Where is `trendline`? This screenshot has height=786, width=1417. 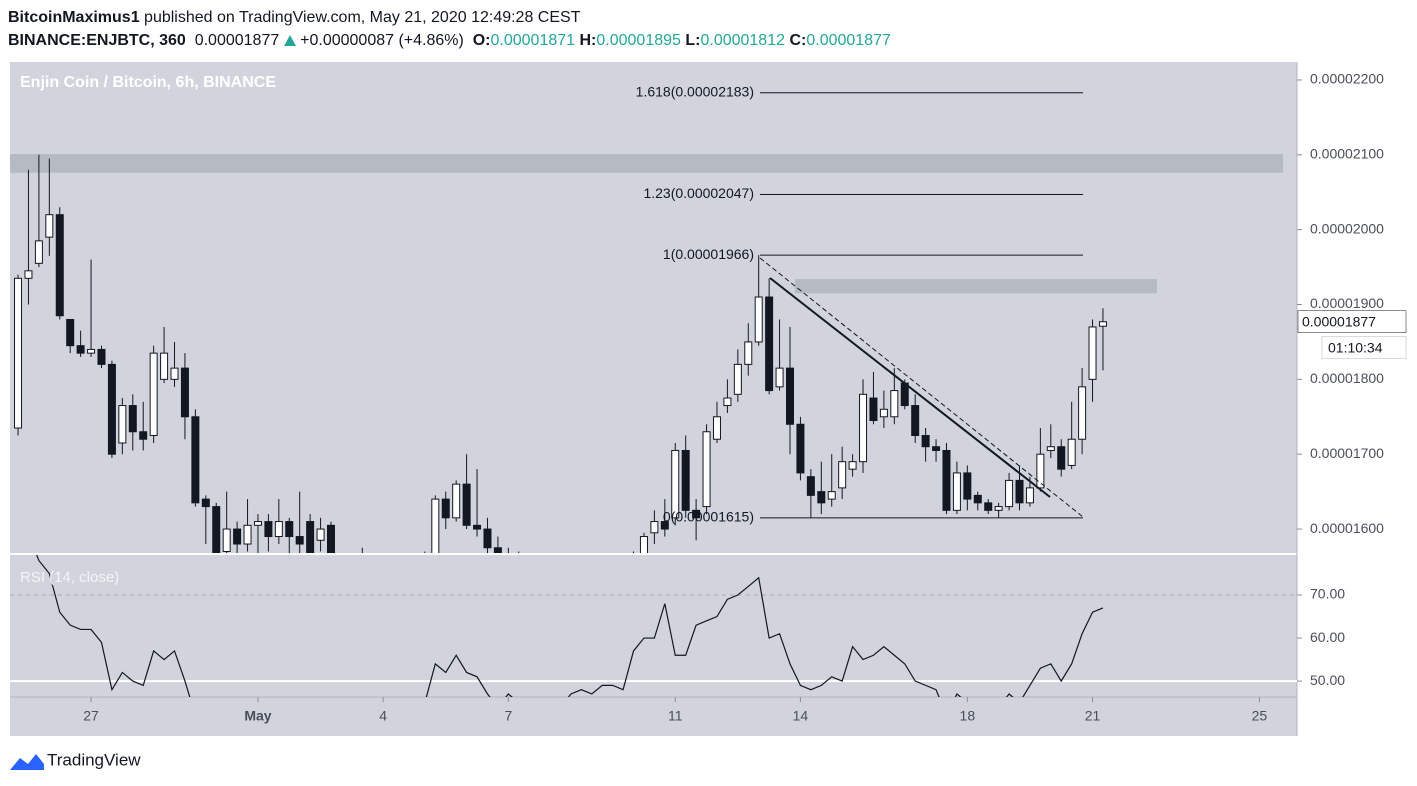 trendline is located at coordinates (910, 387).